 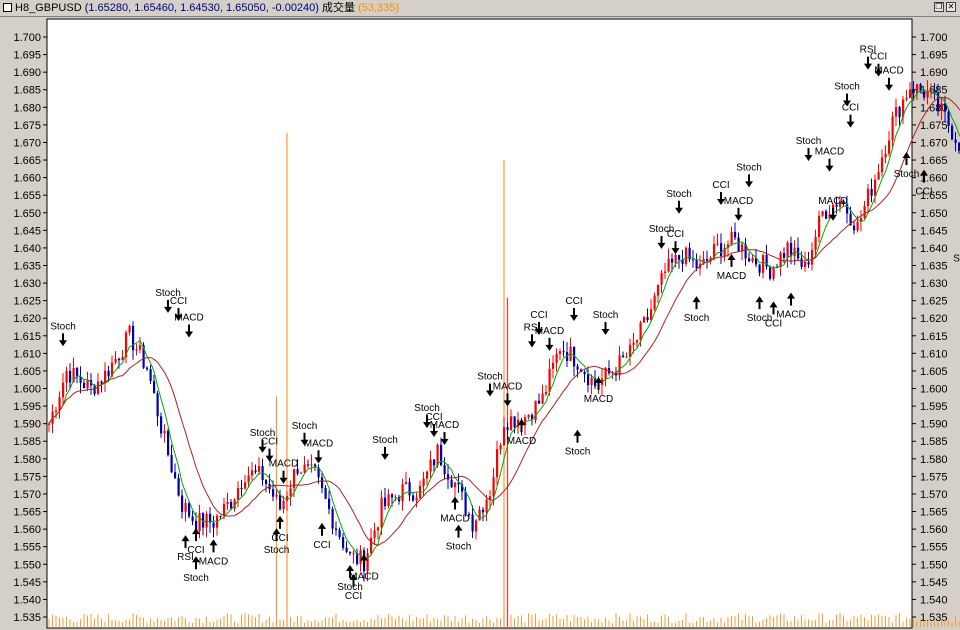 I want to click on y-tick-label-left: 1.650, so click(x=27, y=214).